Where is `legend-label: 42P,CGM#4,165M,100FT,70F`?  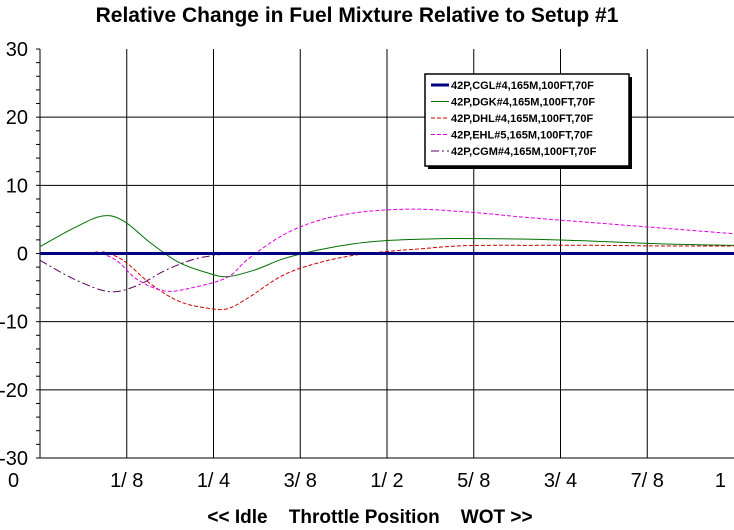
legend-label: 42P,CGM#4,165M,100FT,70F is located at coordinates (524, 152).